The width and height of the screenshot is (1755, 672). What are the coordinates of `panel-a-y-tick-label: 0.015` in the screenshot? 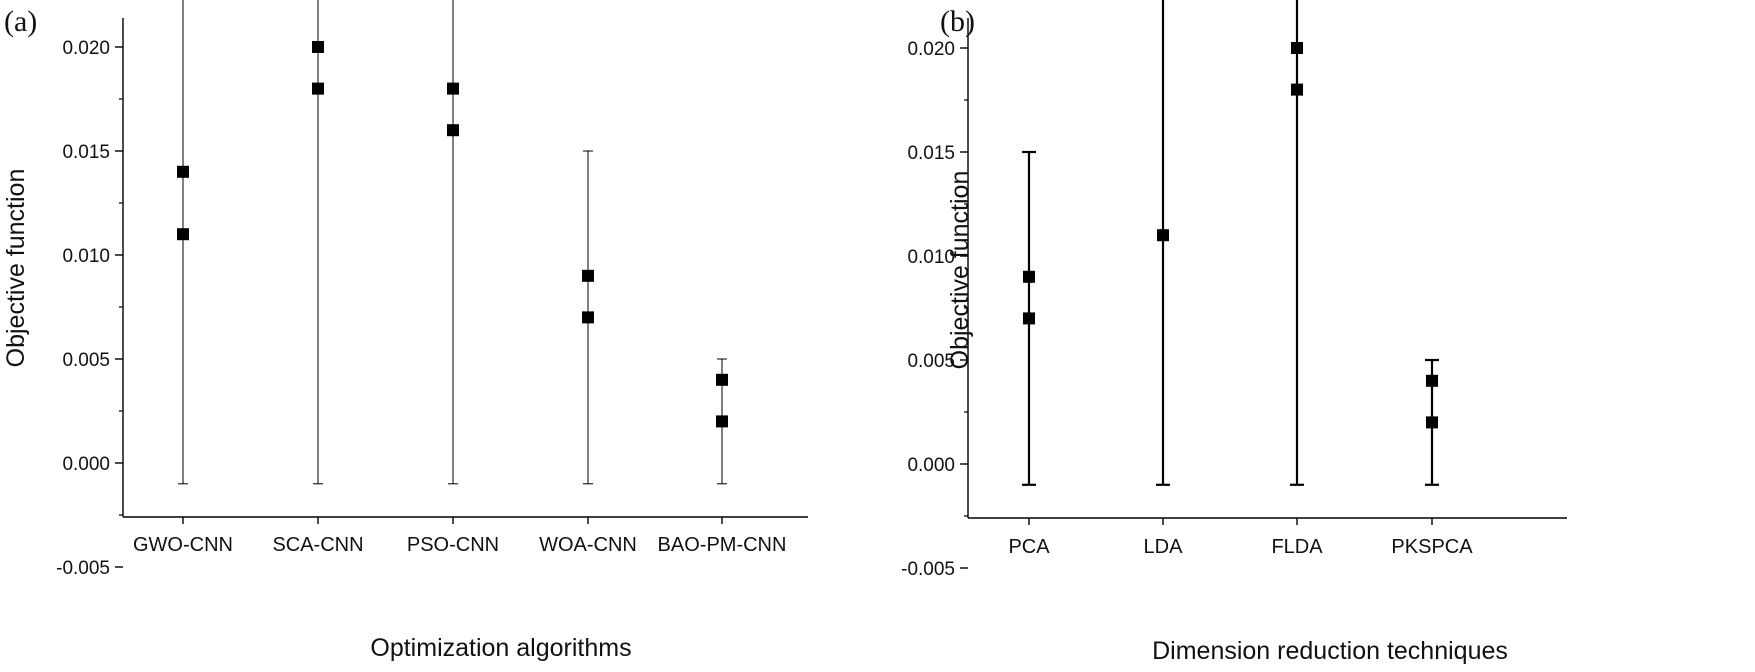 It's located at (86, 152).